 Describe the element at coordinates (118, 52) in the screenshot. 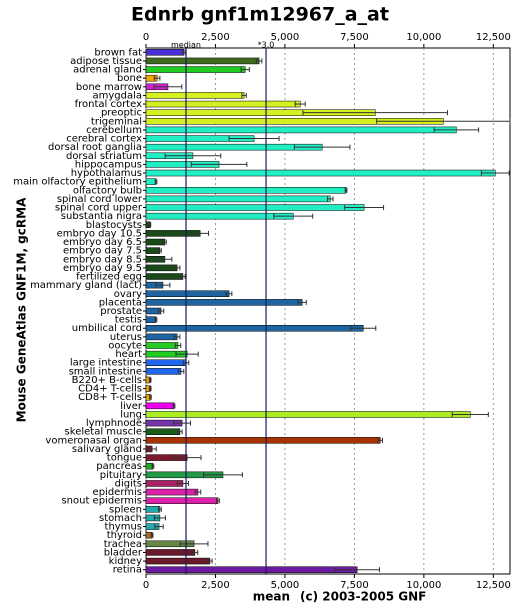

I see `y-tick-label: brown fat` at that location.